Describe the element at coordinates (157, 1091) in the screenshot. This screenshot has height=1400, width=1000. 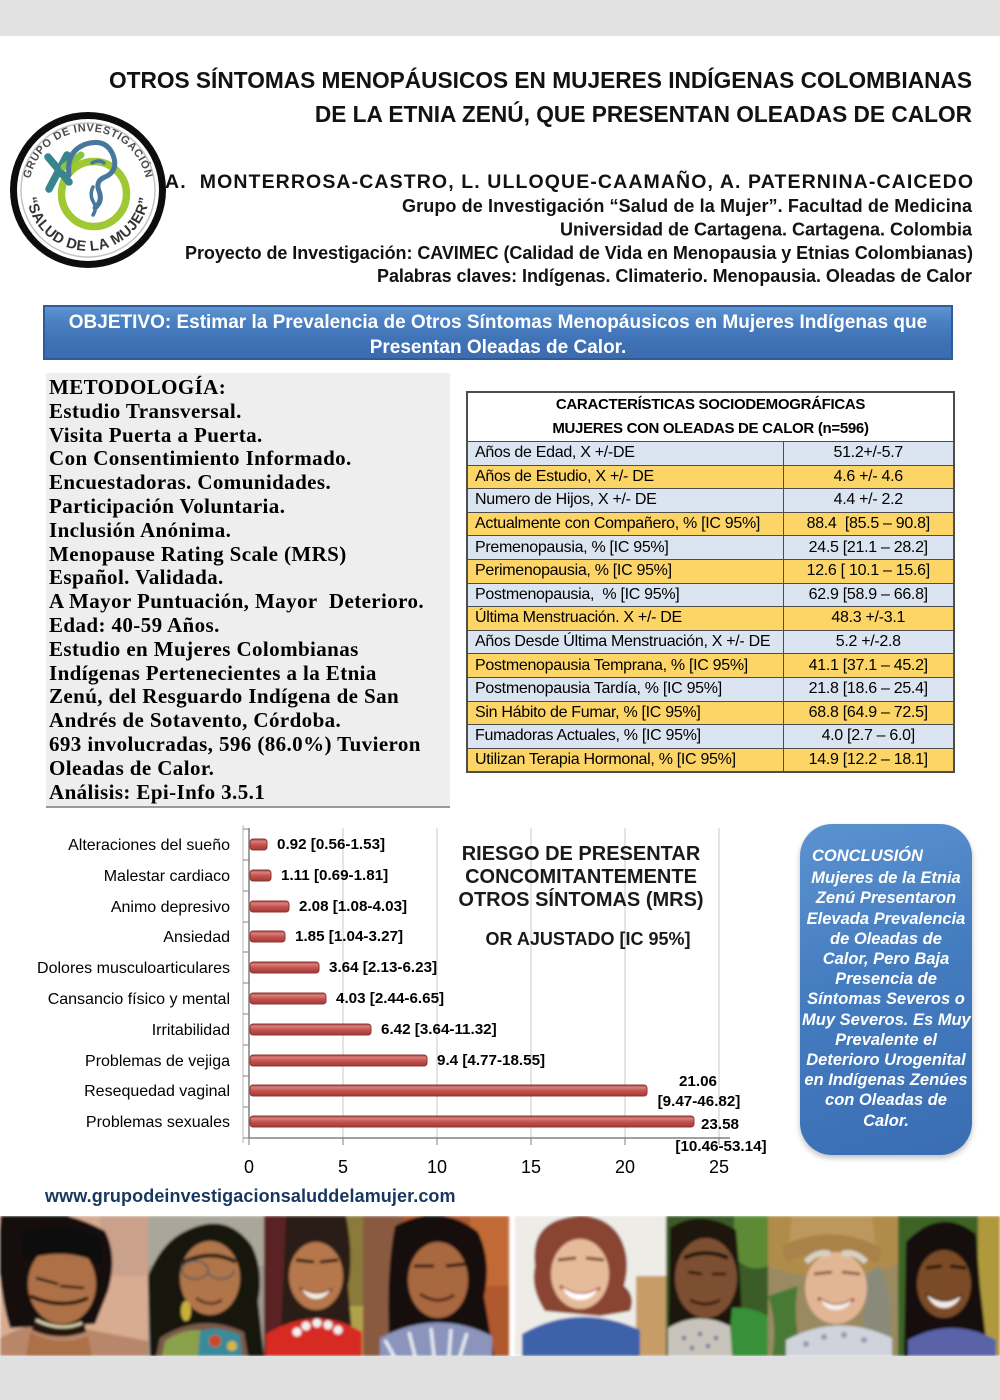
I see `svg-text: Resequedad vaginal` at that location.